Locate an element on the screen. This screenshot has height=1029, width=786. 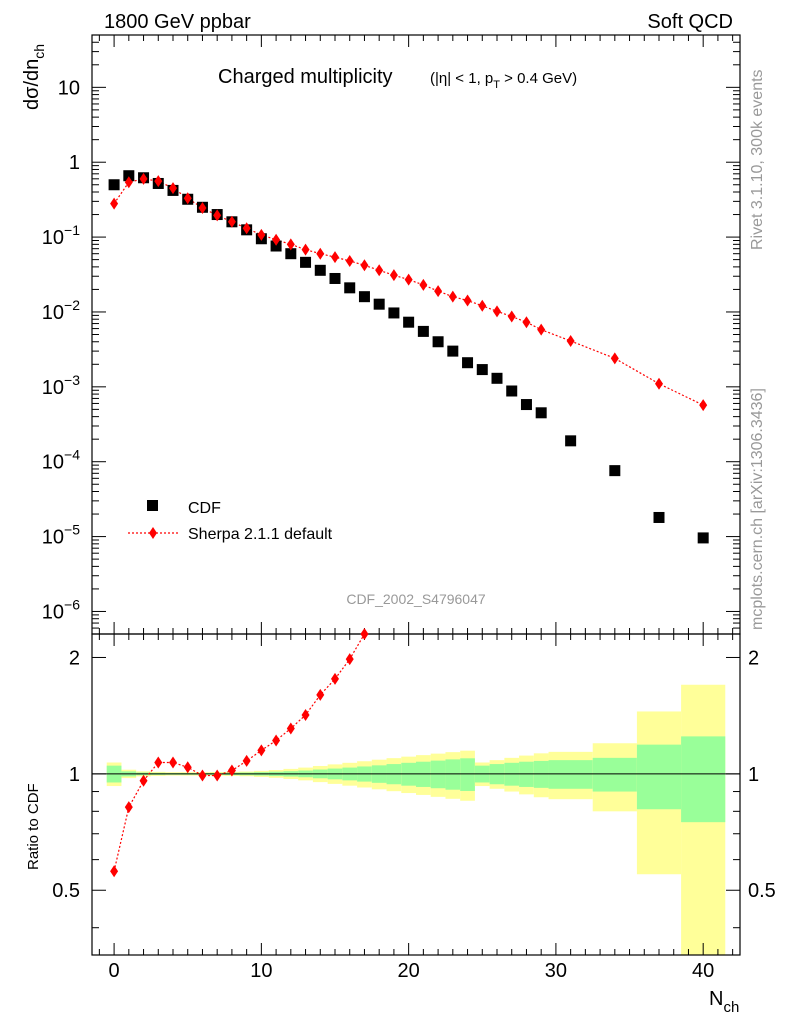
mcplots-url-label: mcplots.cern.ch [arXiv:1306.3436] is located at coordinates (757, 509).